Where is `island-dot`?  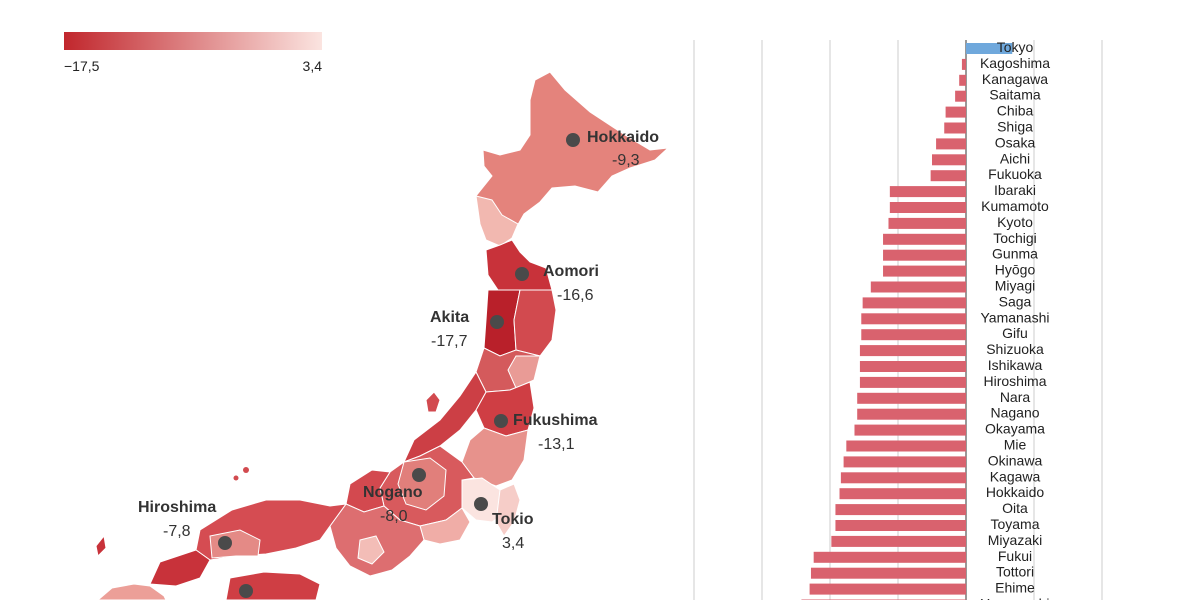 island-dot is located at coordinates (246, 470).